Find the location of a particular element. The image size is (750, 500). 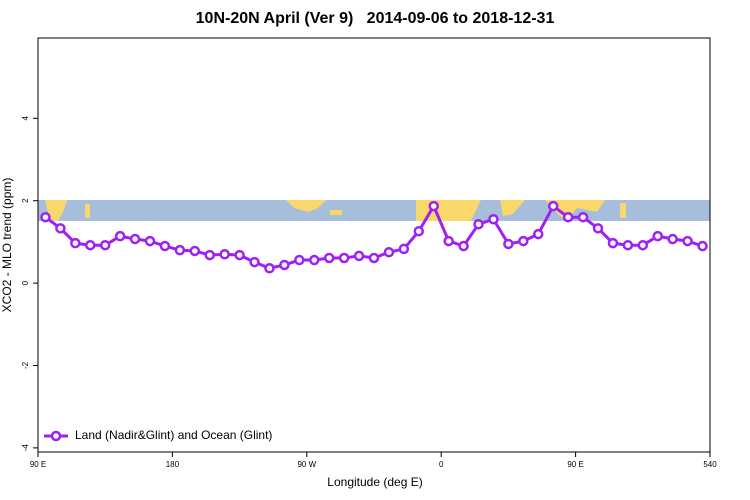

map-strip is located at coordinates (374, 210).